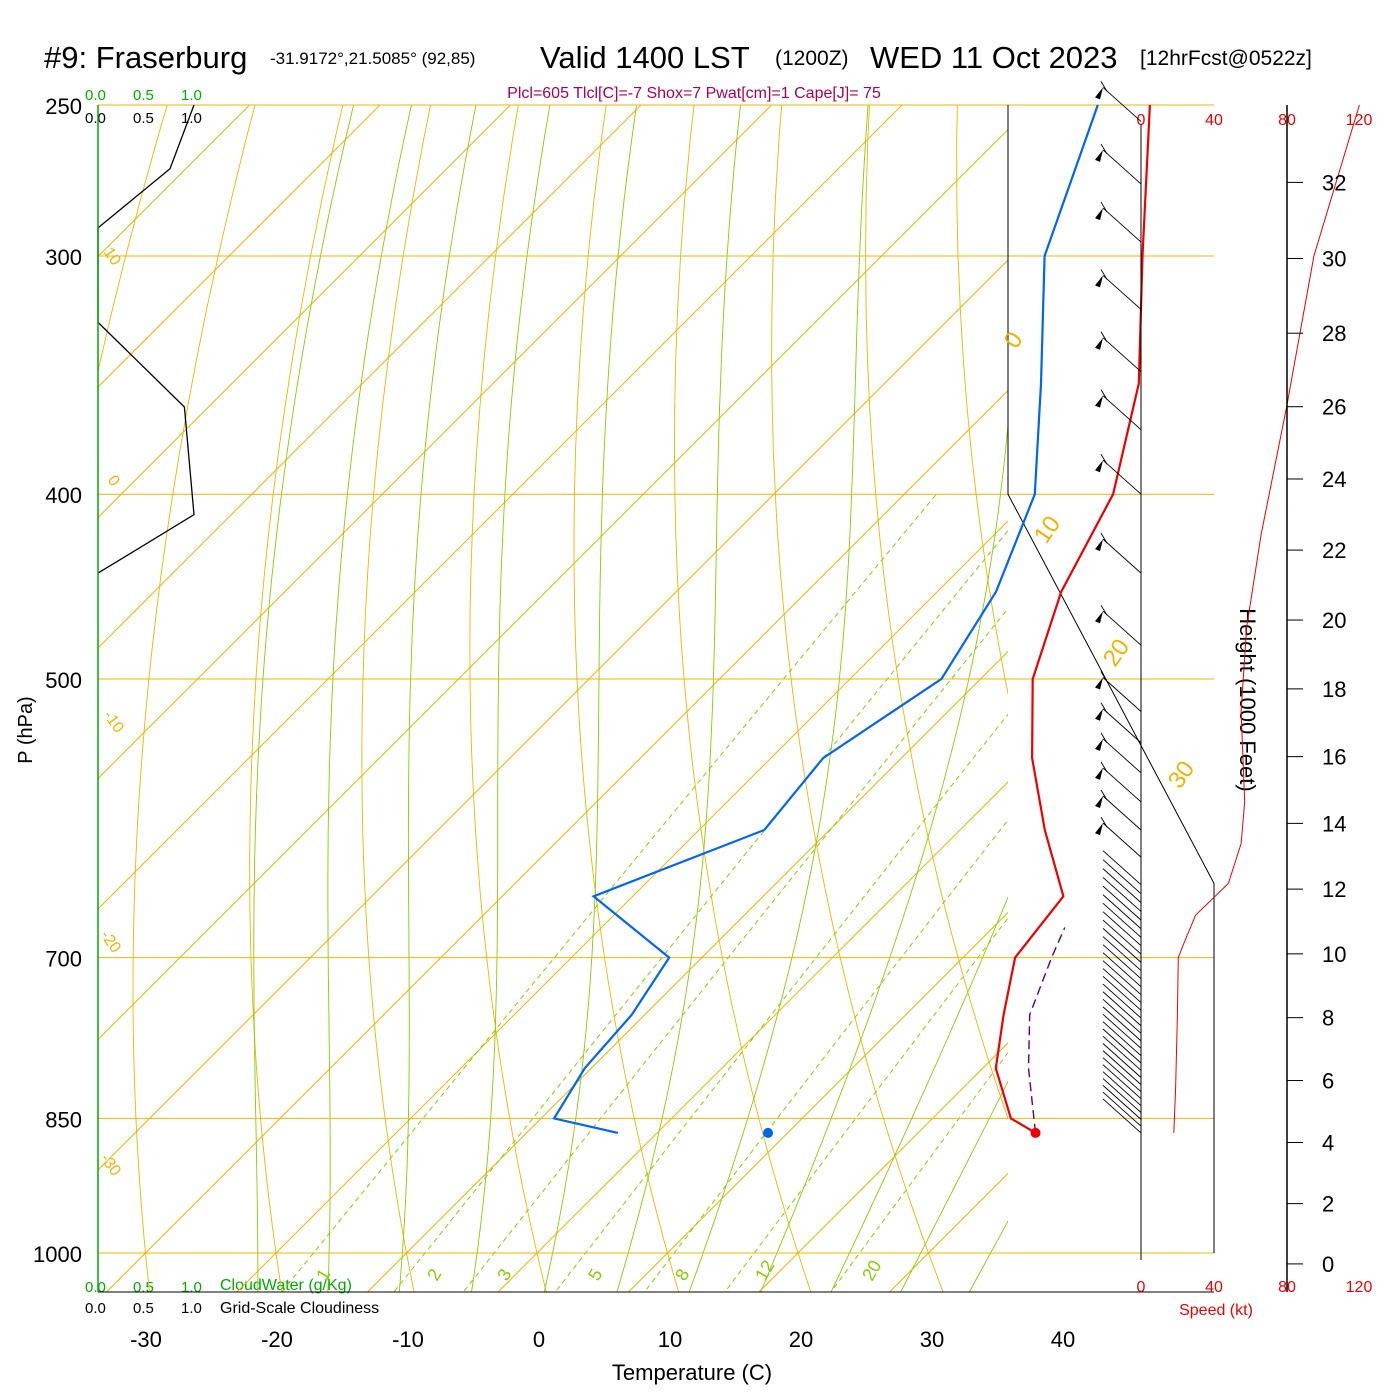 Image resolution: width=1400 pixels, height=1400 pixels. I want to click on mixing-ratio-label: 3, so click(504, 1274).